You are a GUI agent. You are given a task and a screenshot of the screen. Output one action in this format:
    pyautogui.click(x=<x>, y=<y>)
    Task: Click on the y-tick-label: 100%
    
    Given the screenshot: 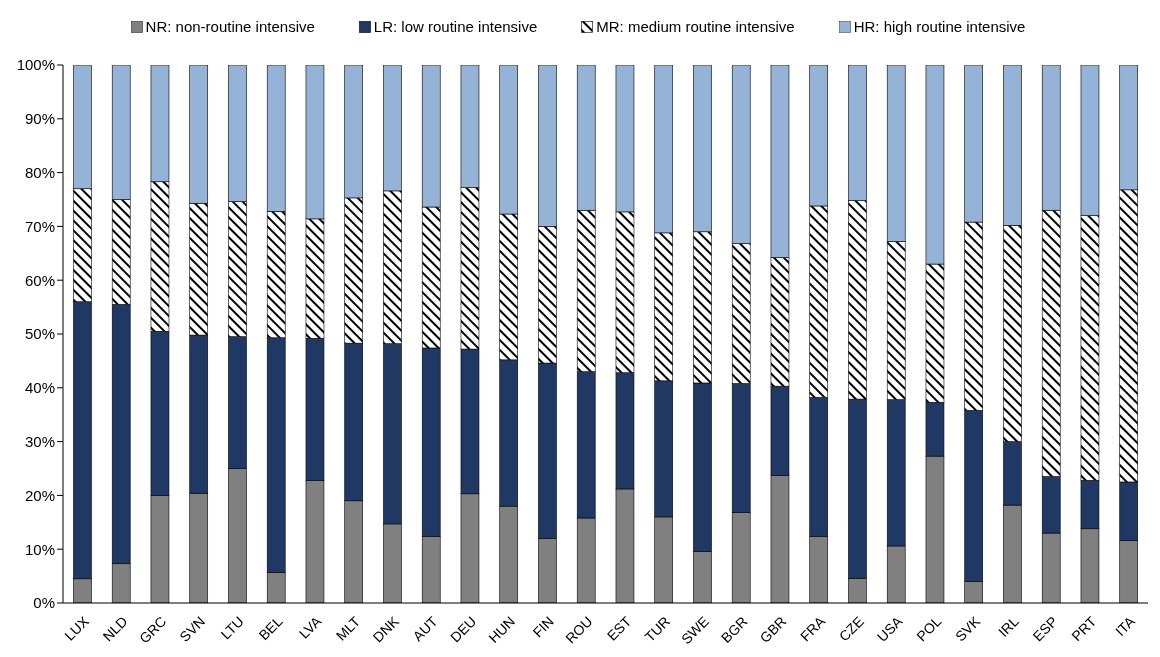 What is the action you would take?
    pyautogui.click(x=35, y=65)
    